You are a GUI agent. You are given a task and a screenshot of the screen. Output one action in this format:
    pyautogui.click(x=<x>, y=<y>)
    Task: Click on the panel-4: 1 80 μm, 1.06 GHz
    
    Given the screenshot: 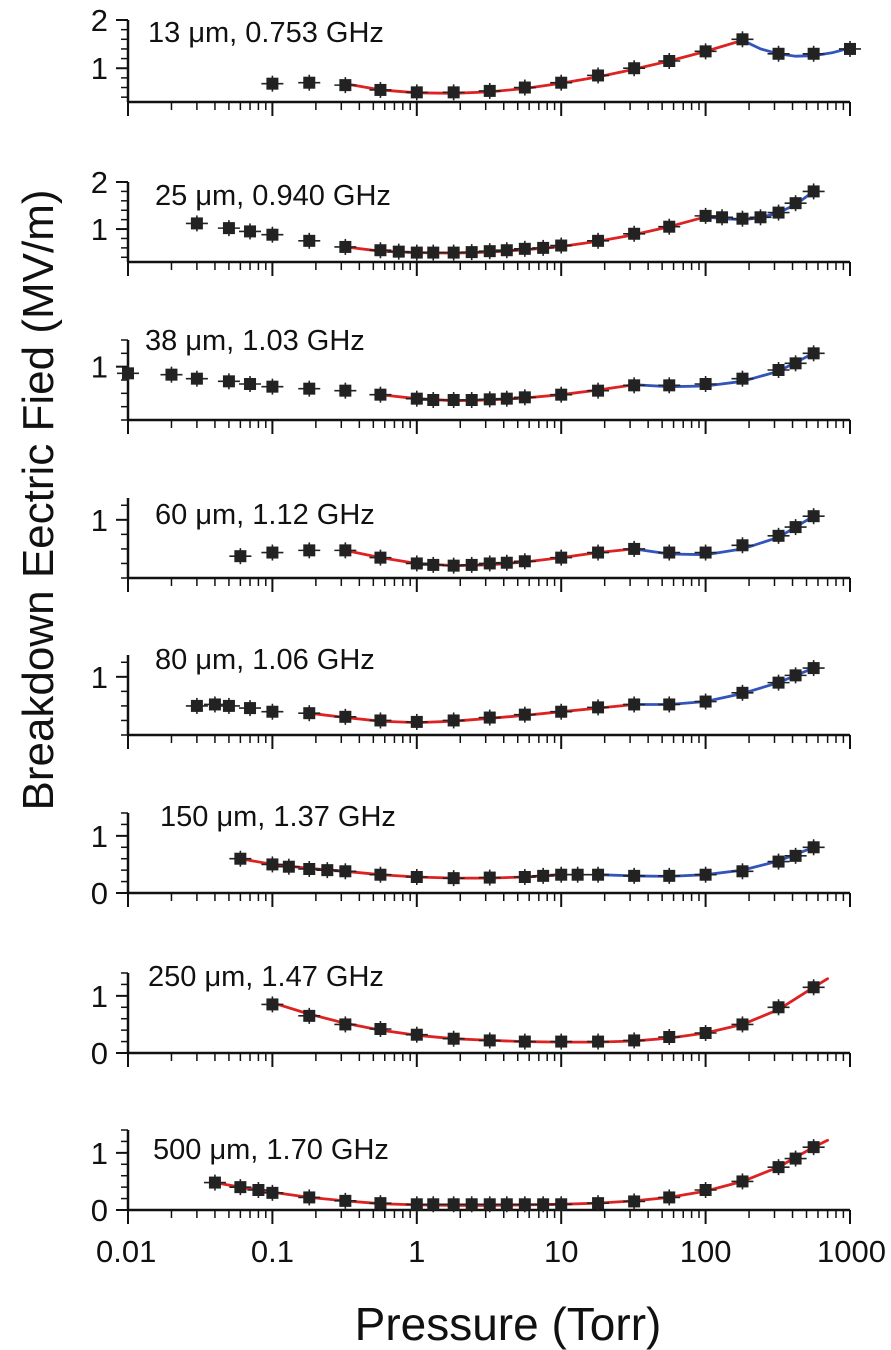 What is the action you would take?
    pyautogui.click(x=471, y=696)
    